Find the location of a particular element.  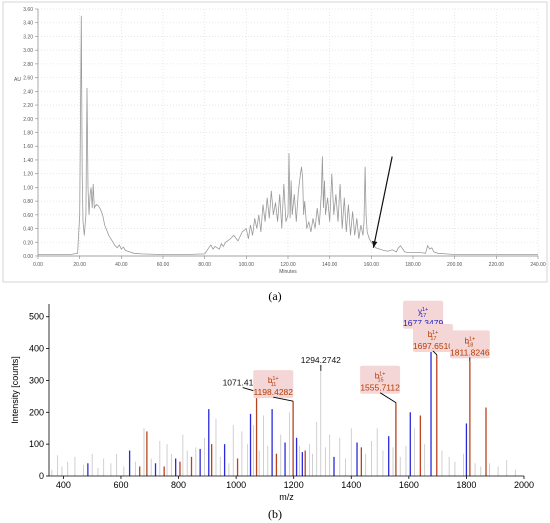

x-tick-label: 1800 is located at coordinates (466, 485).